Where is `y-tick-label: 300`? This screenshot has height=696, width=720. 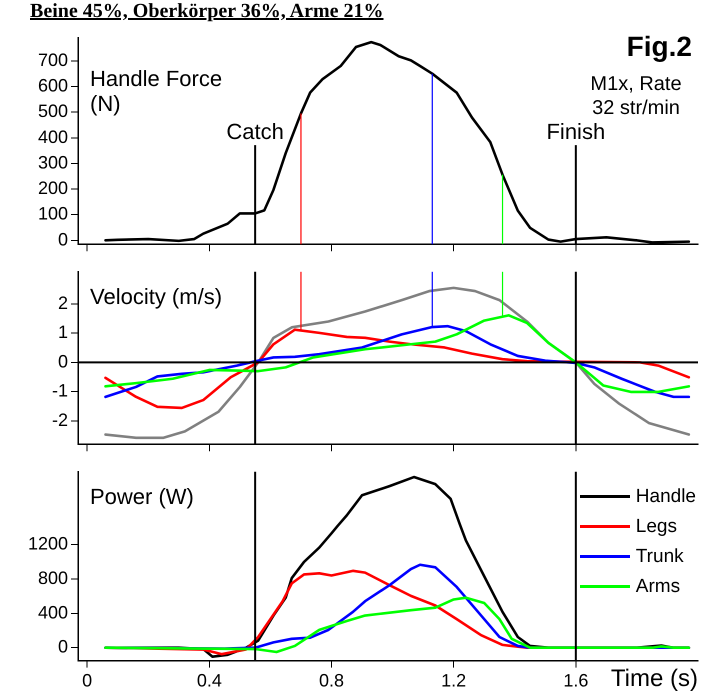 y-tick-label: 300 is located at coordinates (53, 162).